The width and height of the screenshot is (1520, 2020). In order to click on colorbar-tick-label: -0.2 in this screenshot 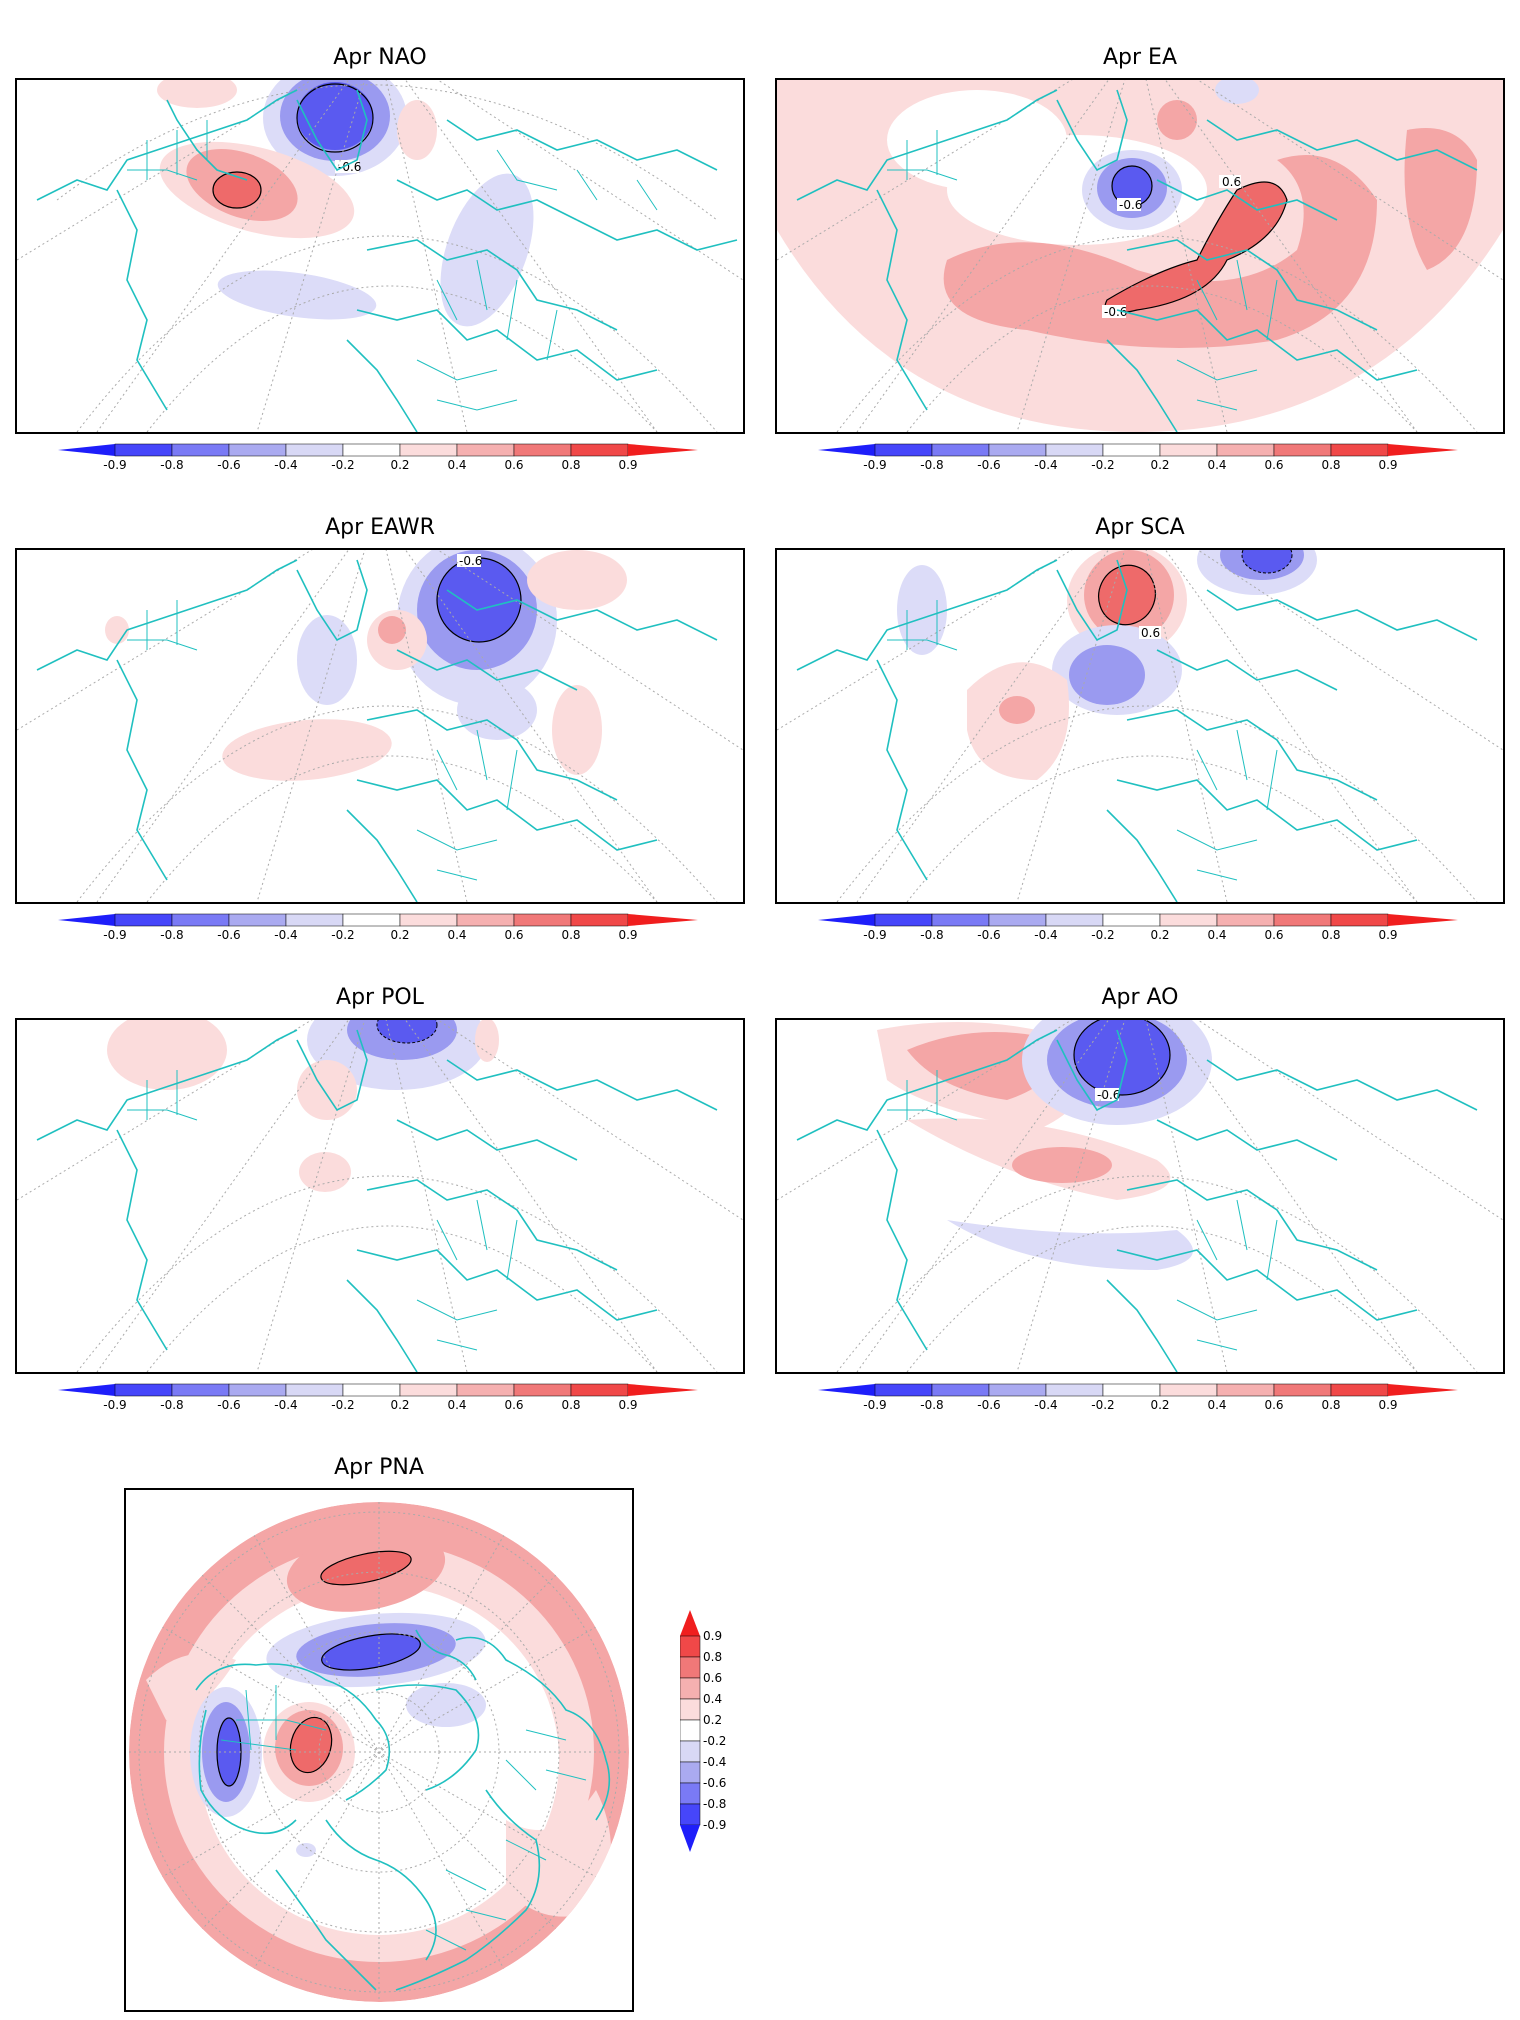, I will do `click(342, 935)`.